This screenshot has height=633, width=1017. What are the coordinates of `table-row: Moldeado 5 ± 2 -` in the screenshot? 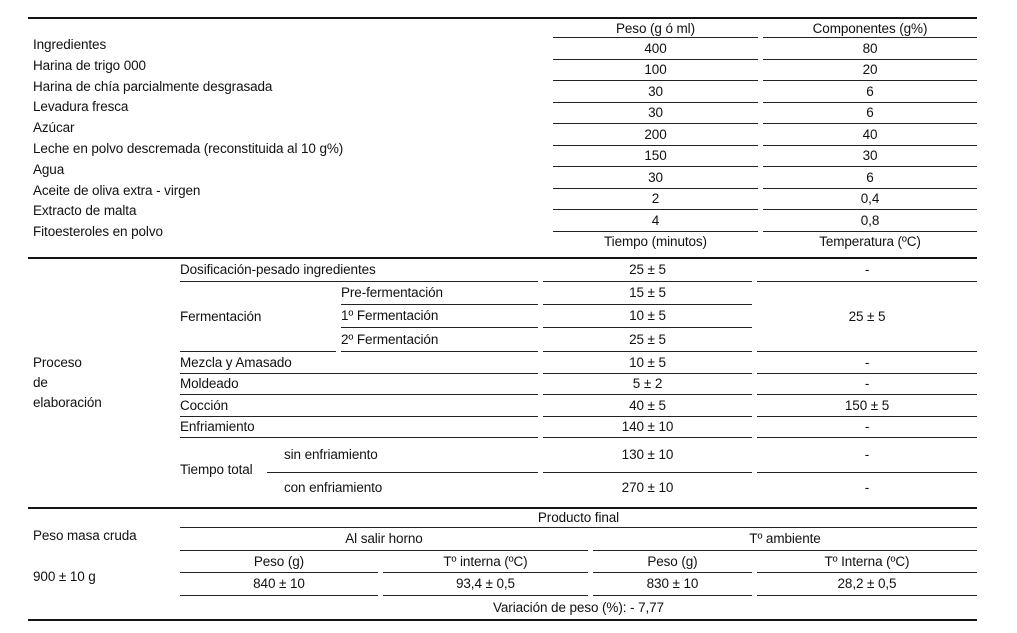 It's located at (579, 384).